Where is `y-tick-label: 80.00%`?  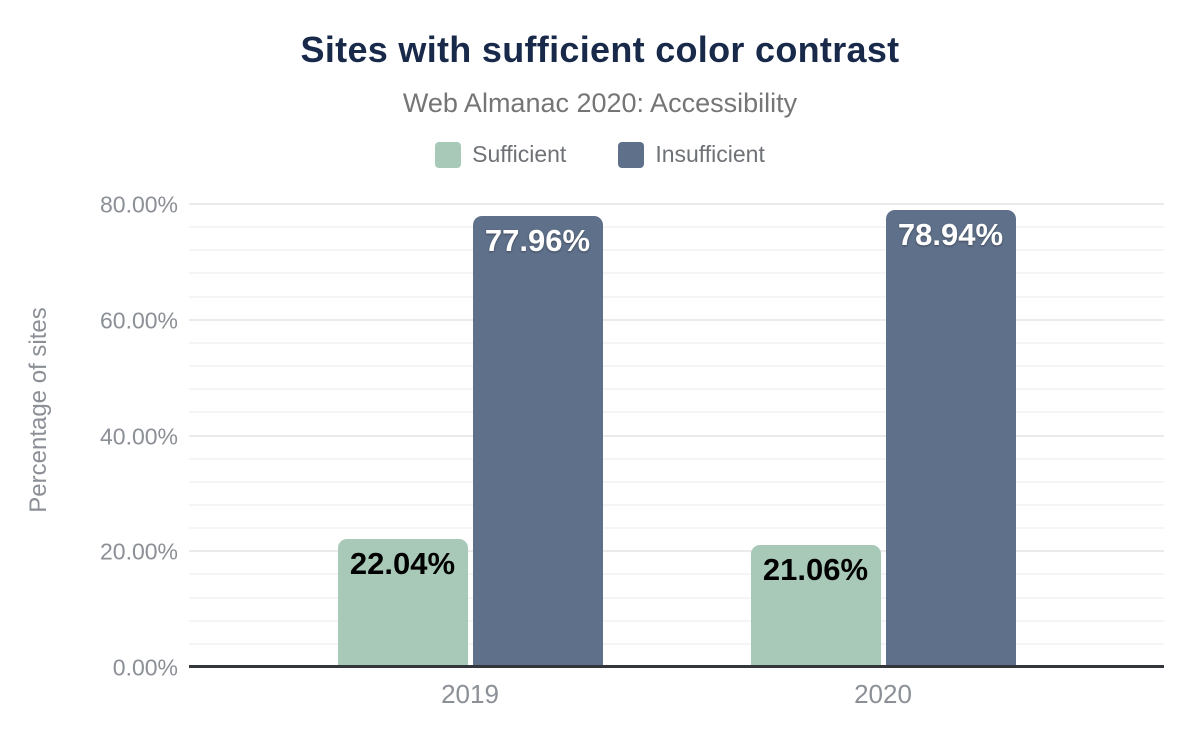
y-tick-label: 80.00% is located at coordinates (138, 204).